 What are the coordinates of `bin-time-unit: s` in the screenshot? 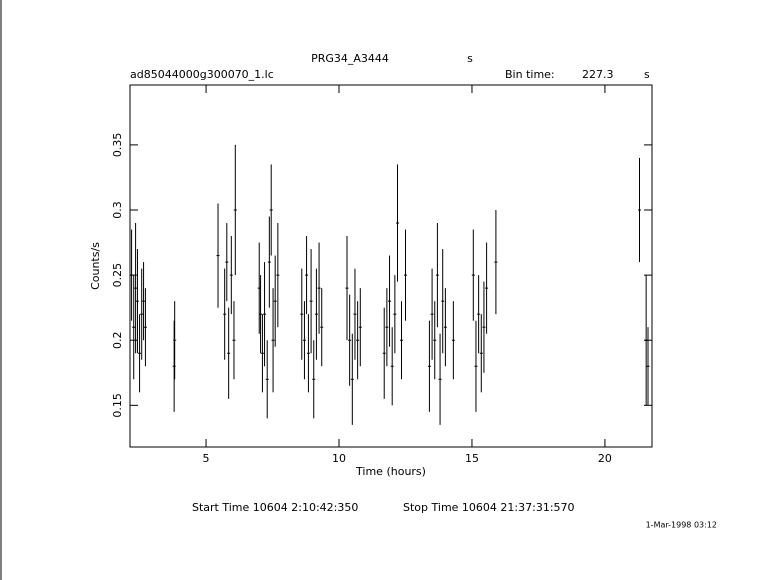 It's located at (647, 74).